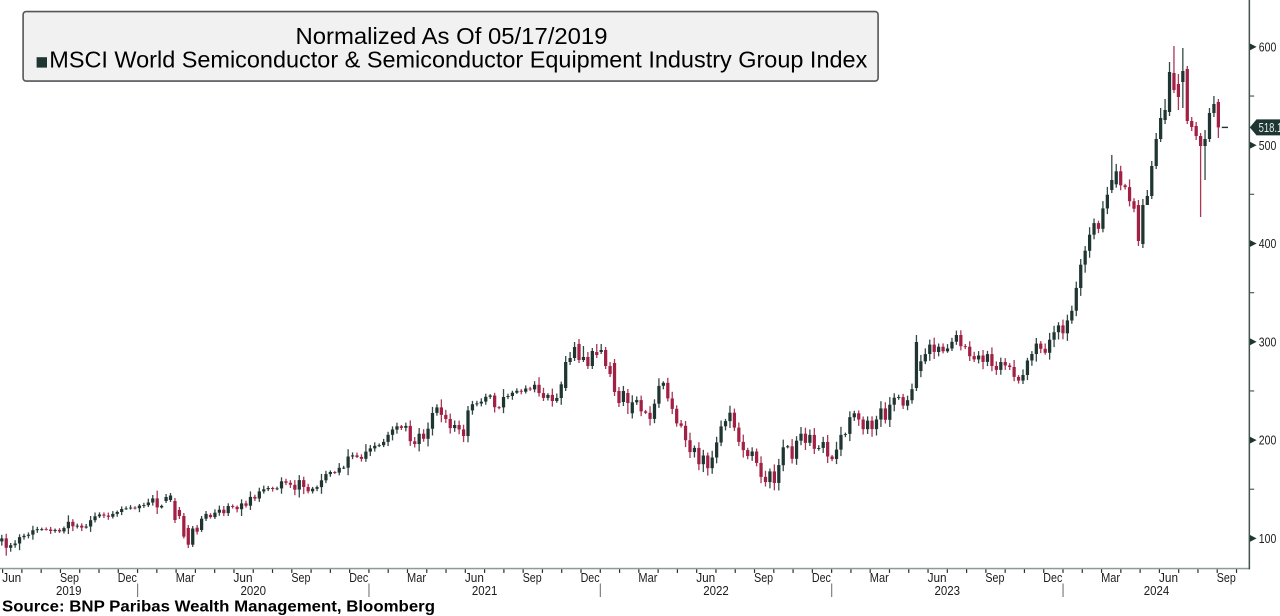 The image size is (1280, 616). Describe the element at coordinates (1157, 590) in the screenshot. I see `svg-text: 2024` at that location.